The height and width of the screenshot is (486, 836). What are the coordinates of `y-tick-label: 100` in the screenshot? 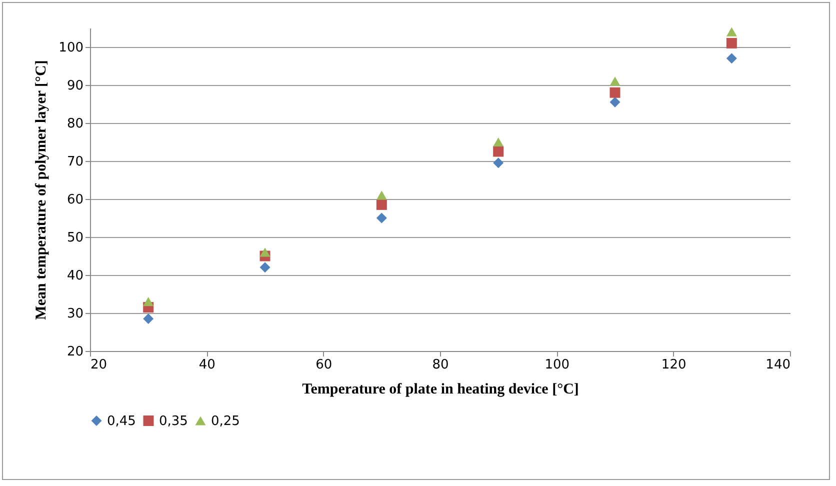 It's located at (71, 48).